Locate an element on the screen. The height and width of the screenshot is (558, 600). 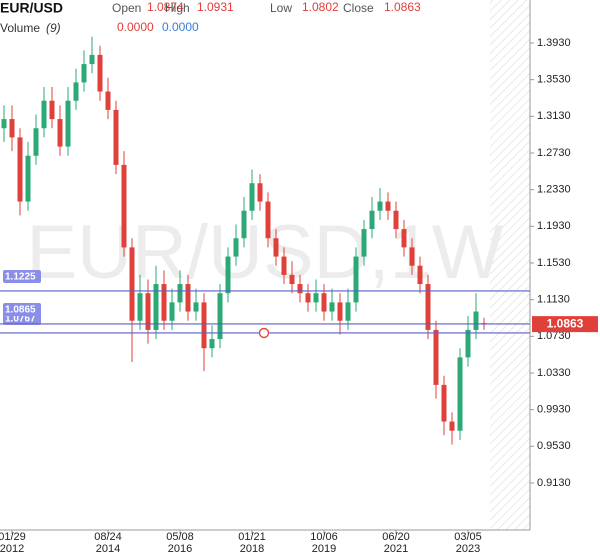
h-line-label: 1.0865 is located at coordinates (20, 310).